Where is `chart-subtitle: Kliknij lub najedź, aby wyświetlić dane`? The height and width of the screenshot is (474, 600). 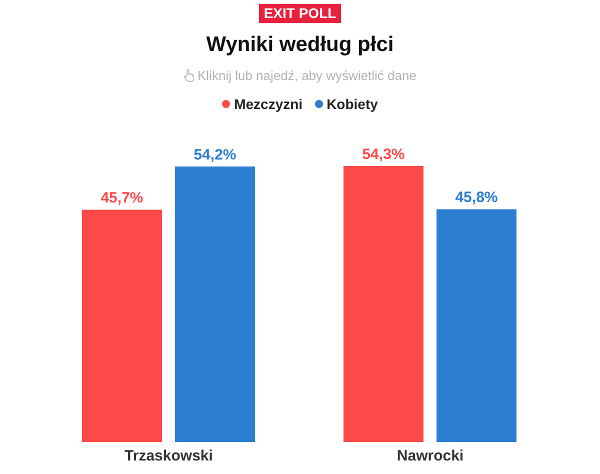 chart-subtitle: Kliknij lub najedź, aby wyświetlić dane is located at coordinates (307, 75).